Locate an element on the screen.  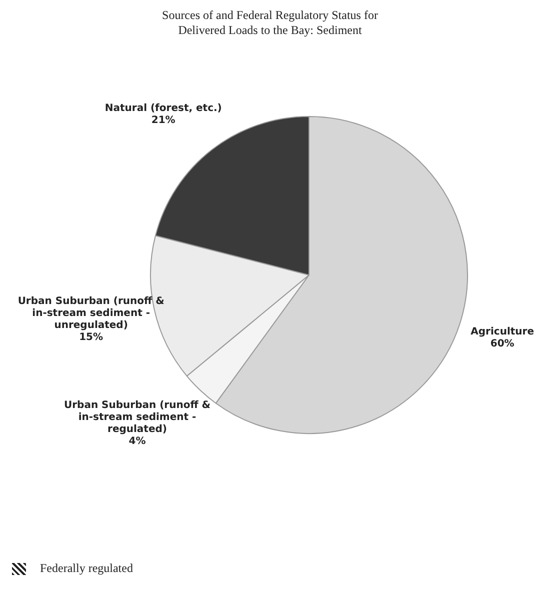
slice-label: Urban Suburban (runoff & in-stream sediment - unregulated) is located at coordinates (91, 313).